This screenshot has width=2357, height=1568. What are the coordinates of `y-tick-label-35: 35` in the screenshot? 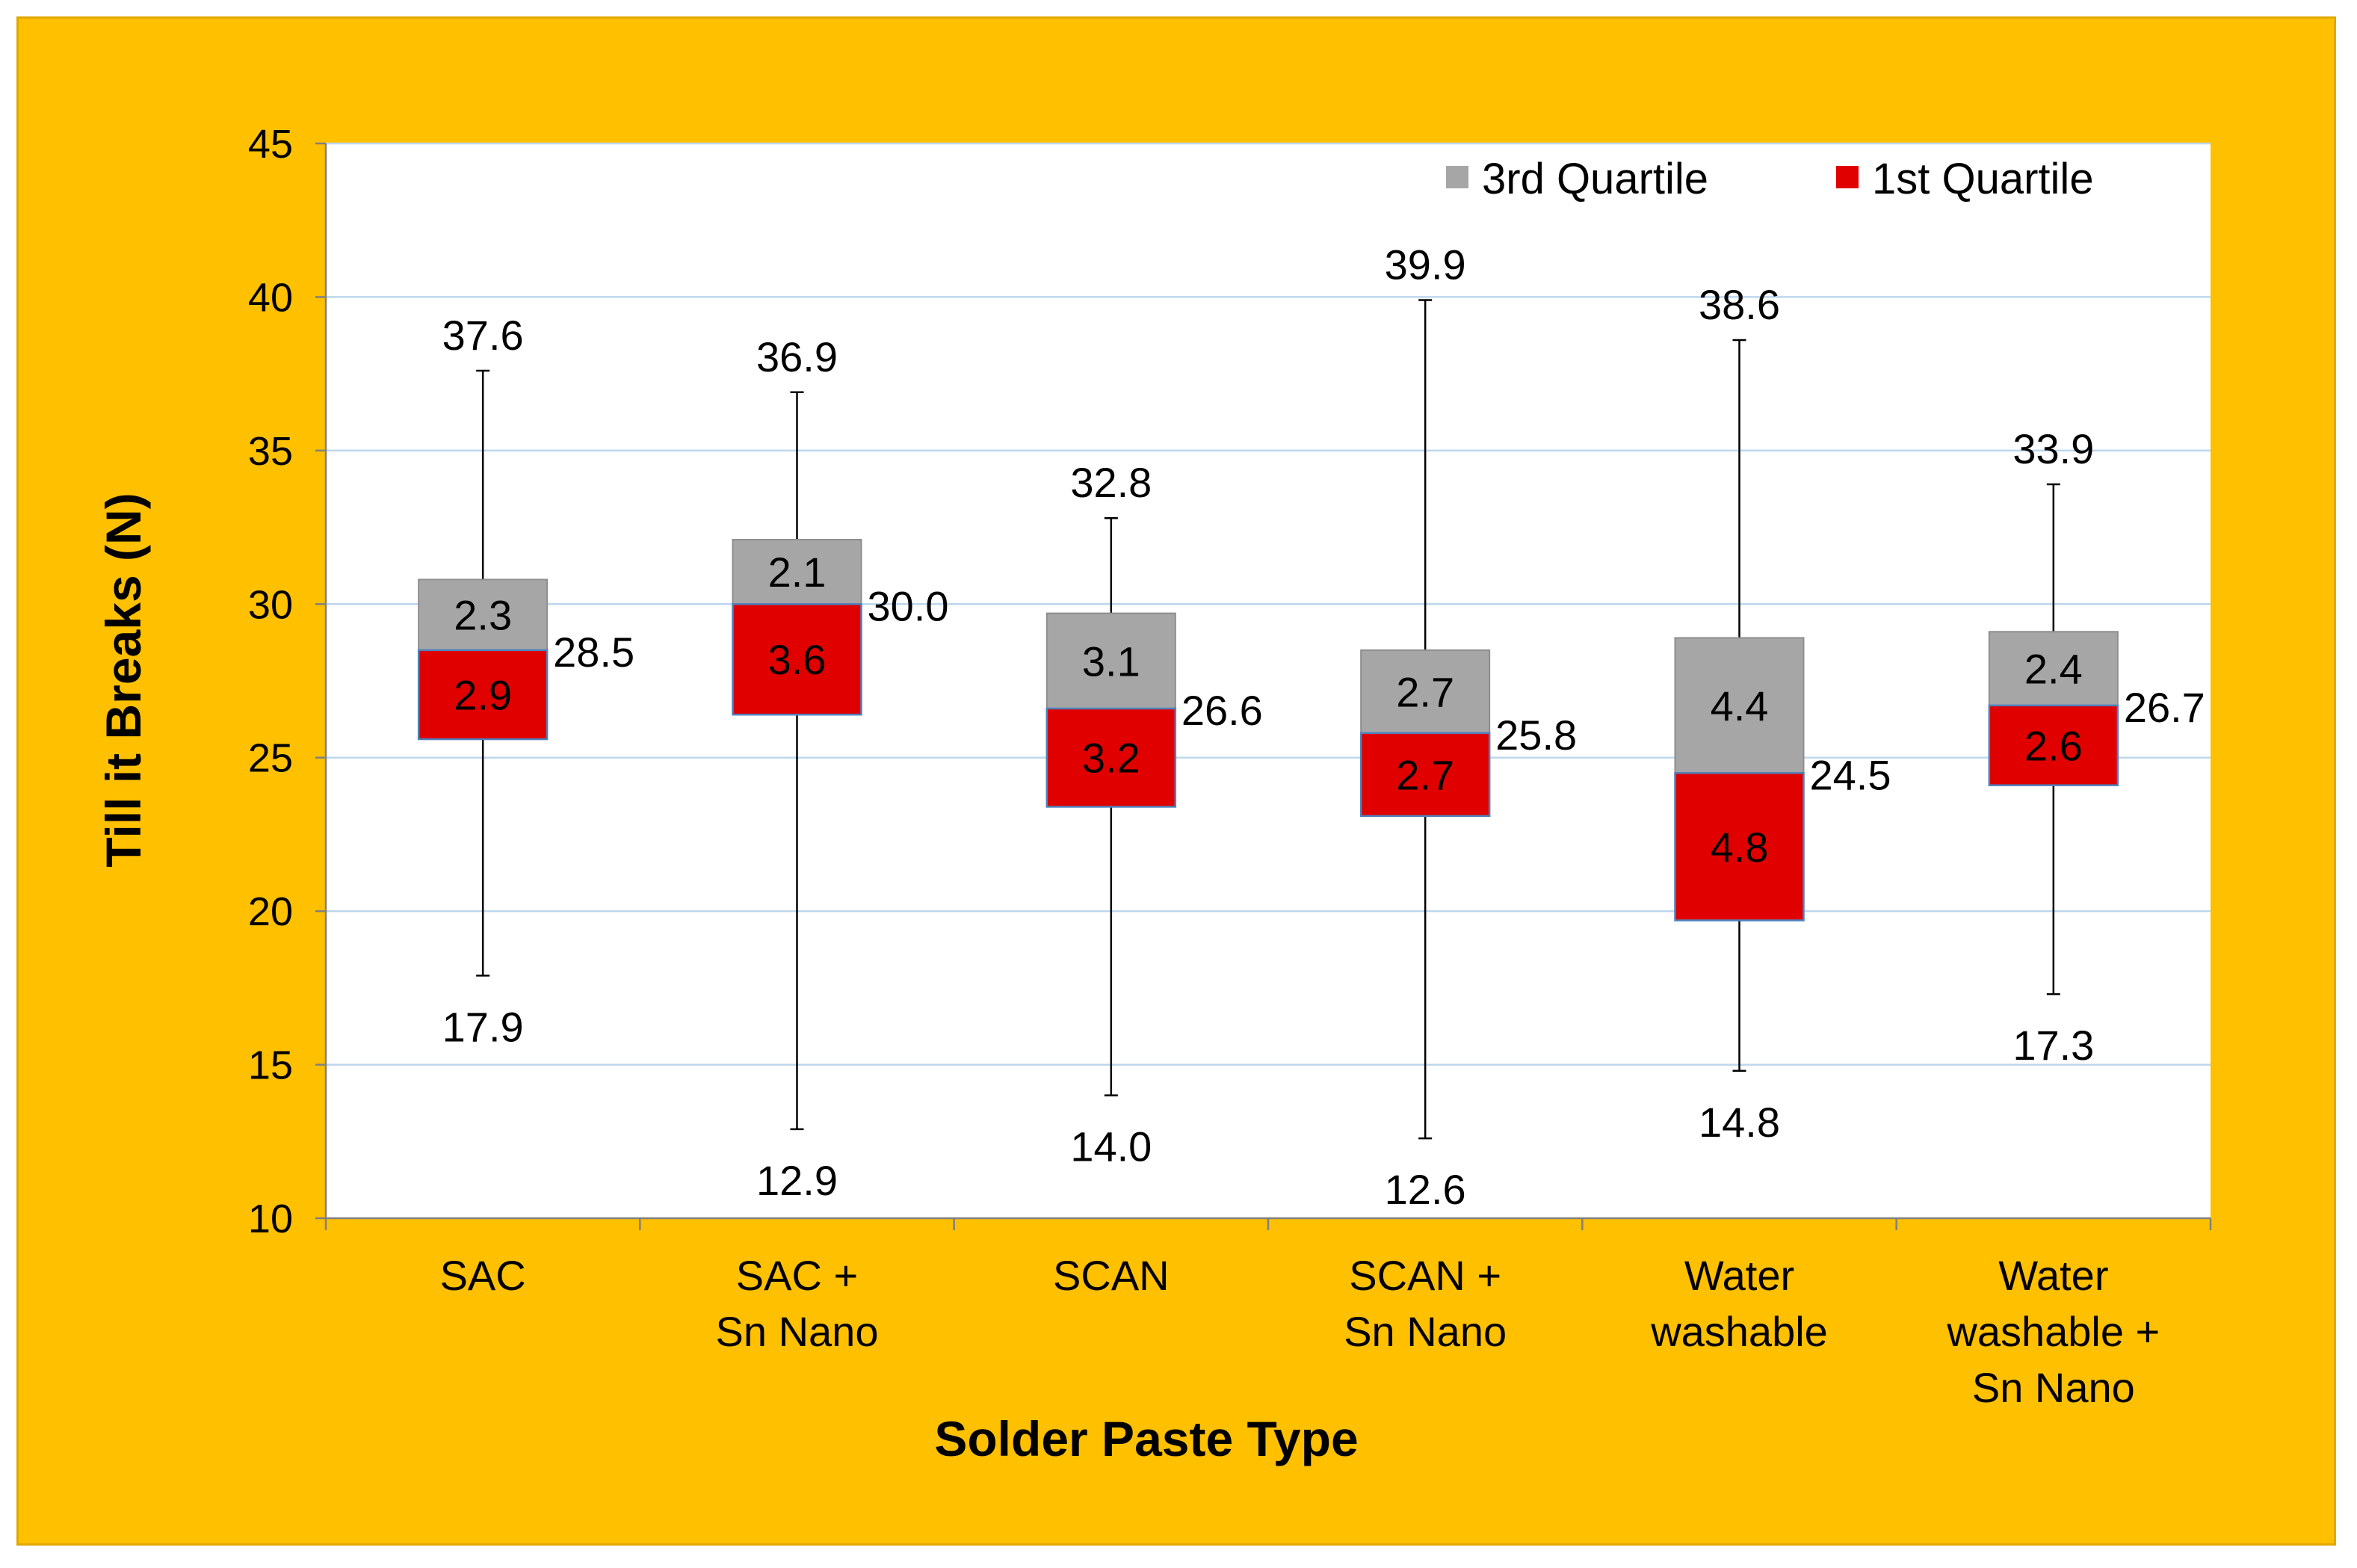 It's located at (270, 451).